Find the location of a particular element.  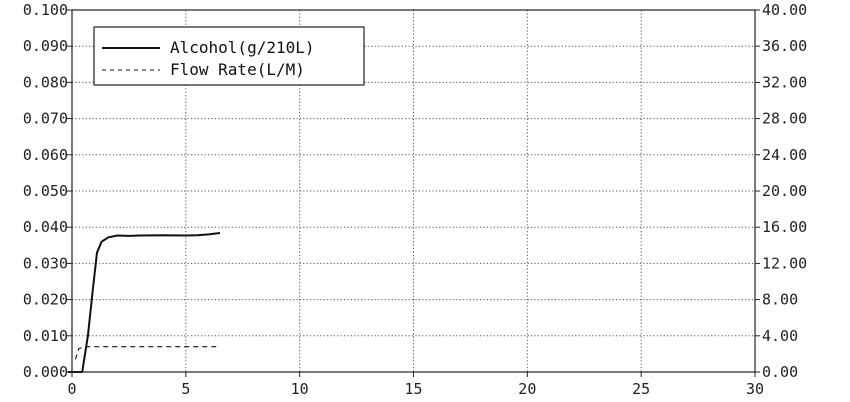

series-layer is located at coordinates (144, 302).